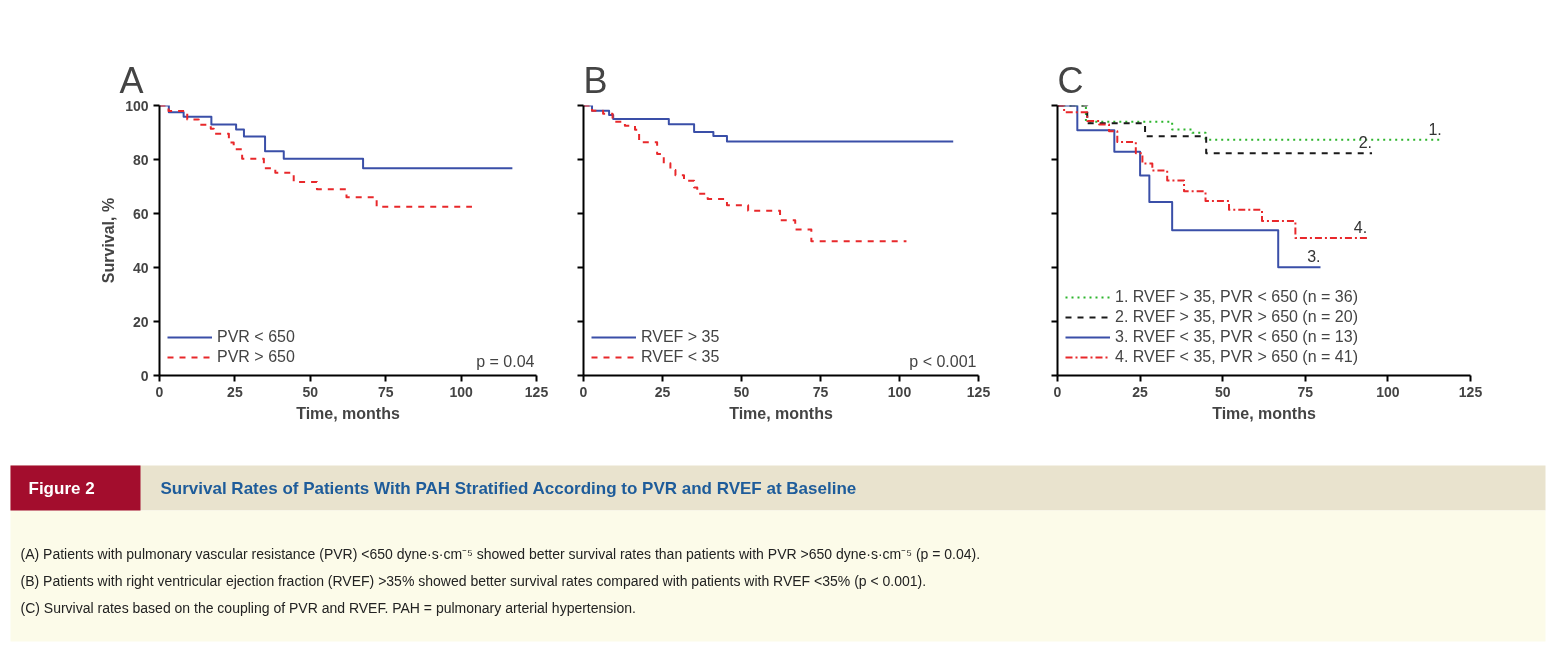  What do you see at coordinates (1435, 129) in the screenshot?
I see `annotation: 1.` at bounding box center [1435, 129].